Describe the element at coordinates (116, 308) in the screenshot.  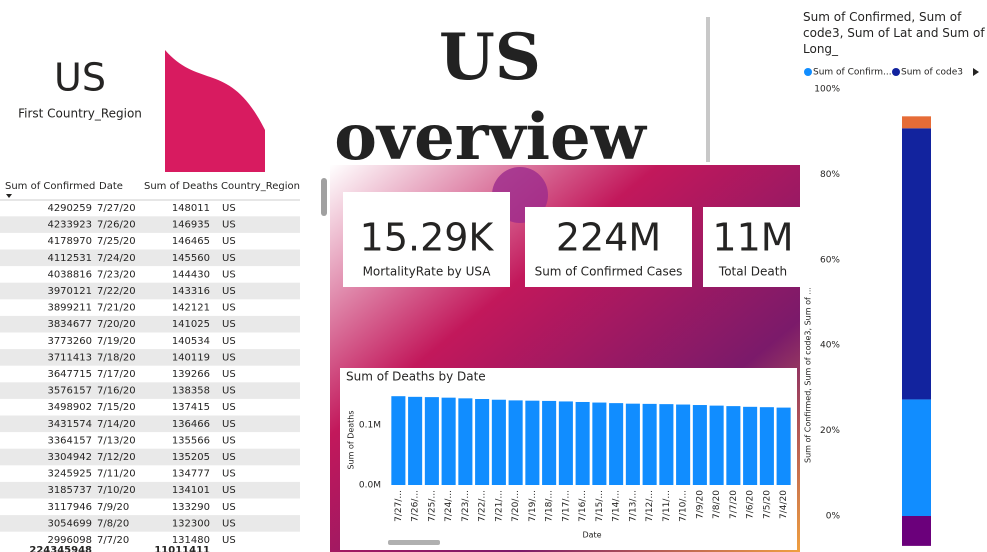
I see `table-cell: 7/21/20` at that location.